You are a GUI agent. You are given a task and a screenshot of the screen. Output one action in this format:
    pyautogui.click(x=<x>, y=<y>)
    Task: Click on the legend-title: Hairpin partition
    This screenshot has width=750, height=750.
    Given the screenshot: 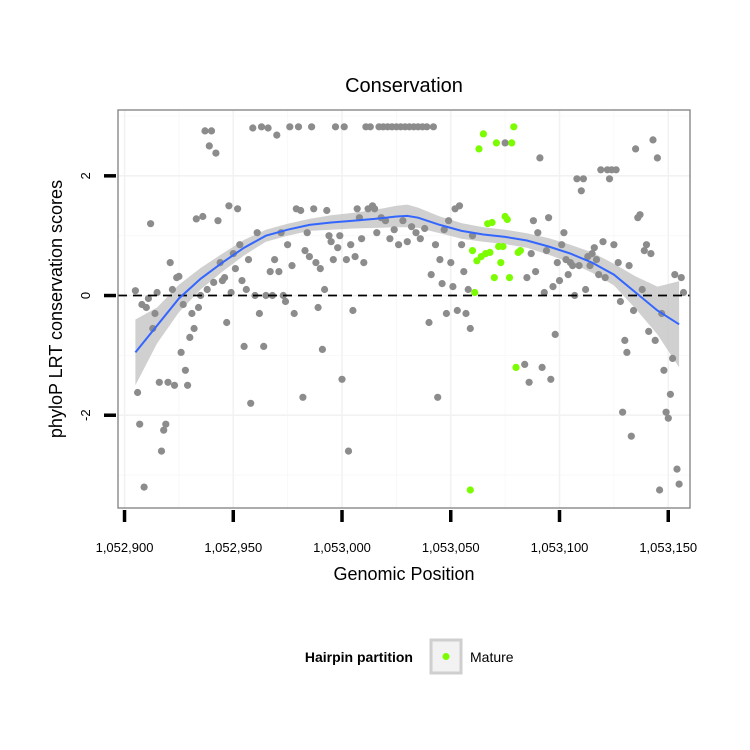 What is the action you would take?
    pyautogui.click(x=359, y=657)
    